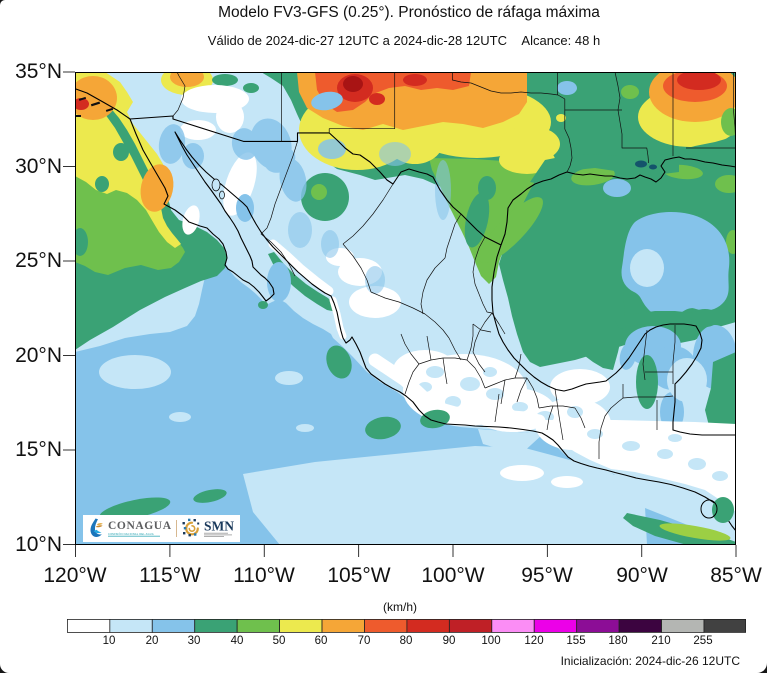 The width and height of the screenshot is (767, 673). I want to click on svg-text: CONAGUA, so click(140, 526).